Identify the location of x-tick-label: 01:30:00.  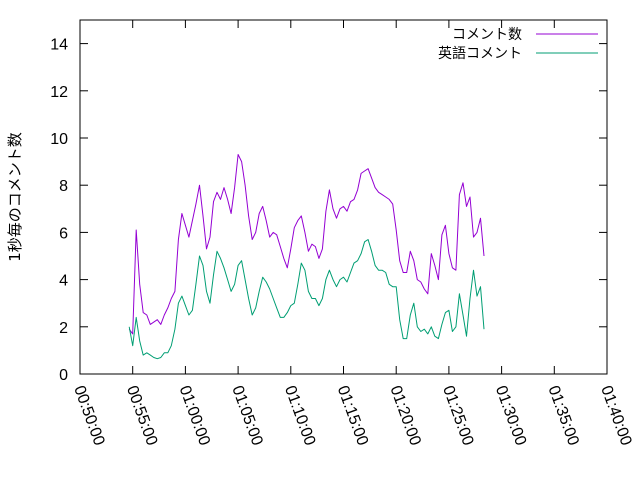
(510, 416).